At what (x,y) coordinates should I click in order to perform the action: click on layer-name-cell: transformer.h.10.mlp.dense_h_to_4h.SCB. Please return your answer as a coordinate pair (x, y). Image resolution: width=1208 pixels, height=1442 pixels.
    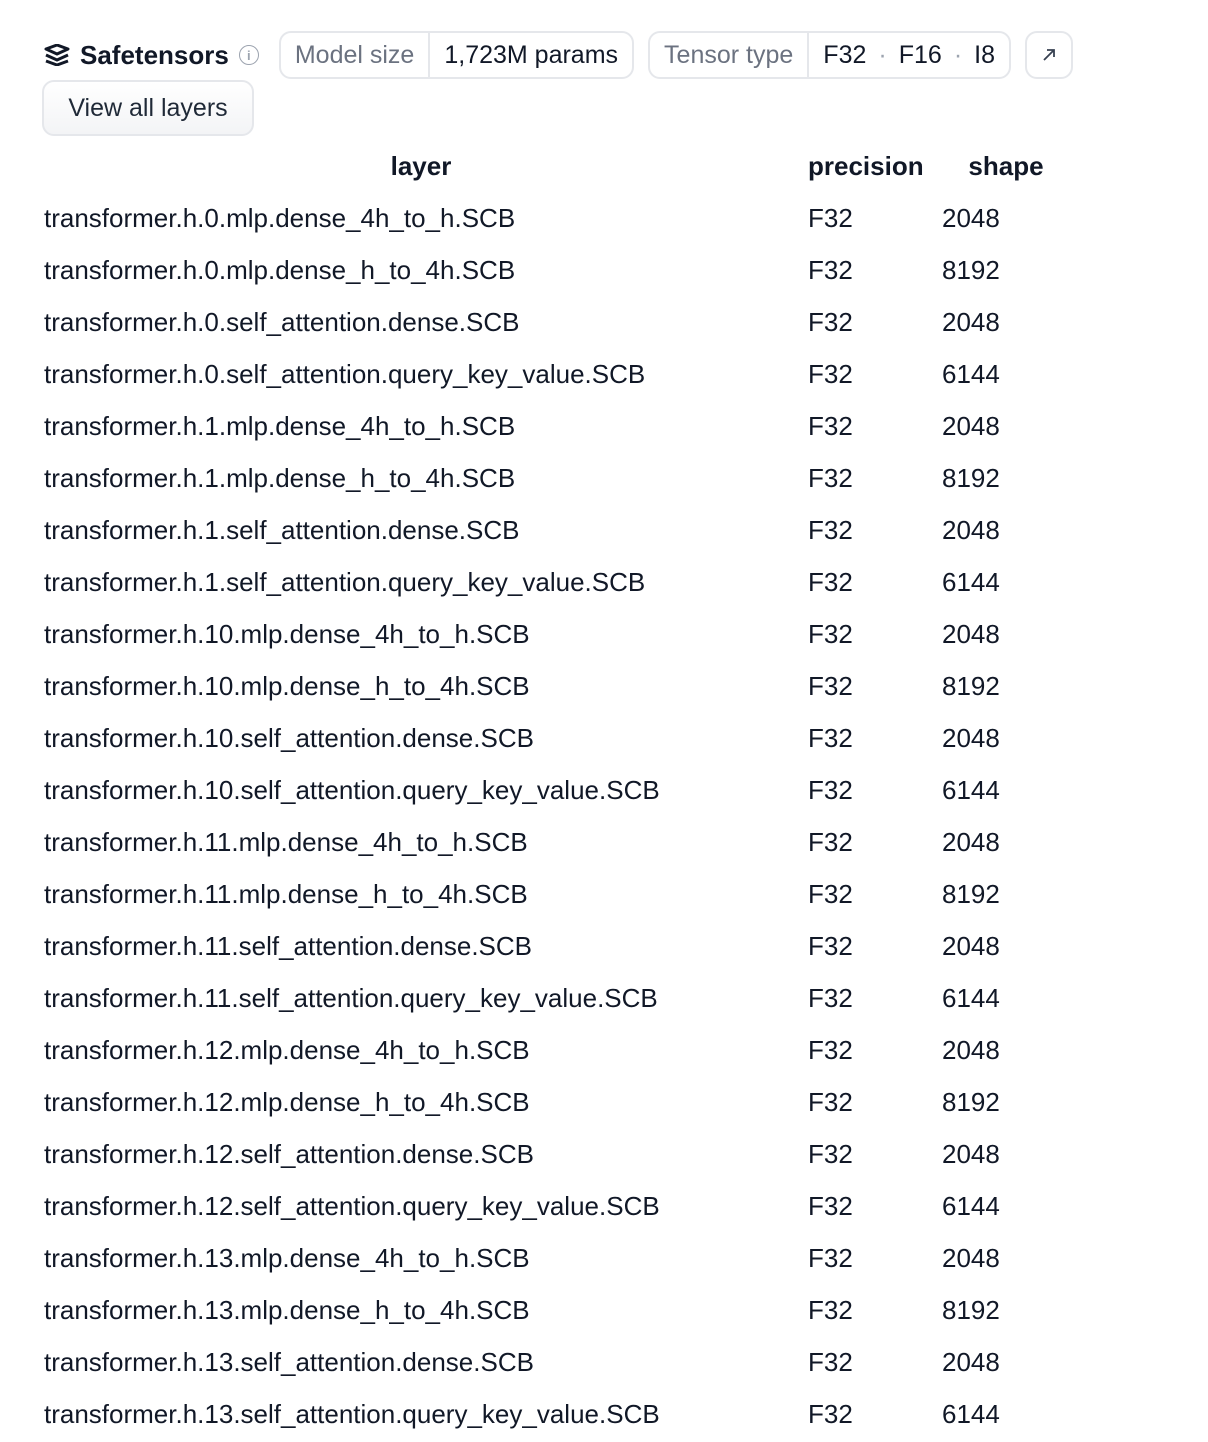
    Looking at the image, I should click on (287, 685).